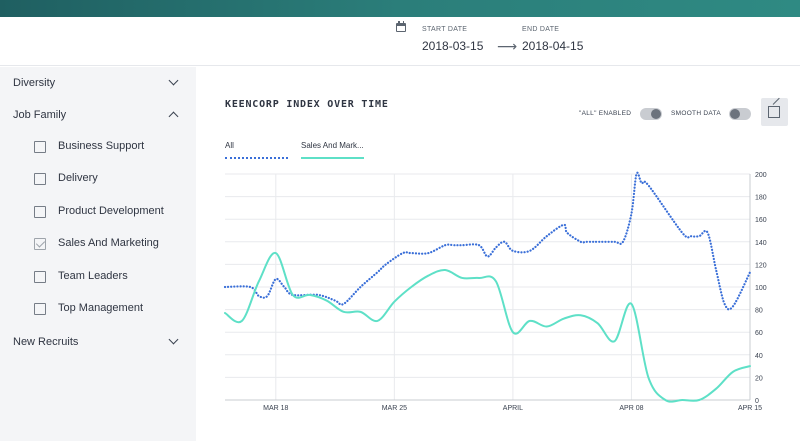 The height and width of the screenshot is (441, 800). I want to click on all-enabled-toggle, so click(651, 114).